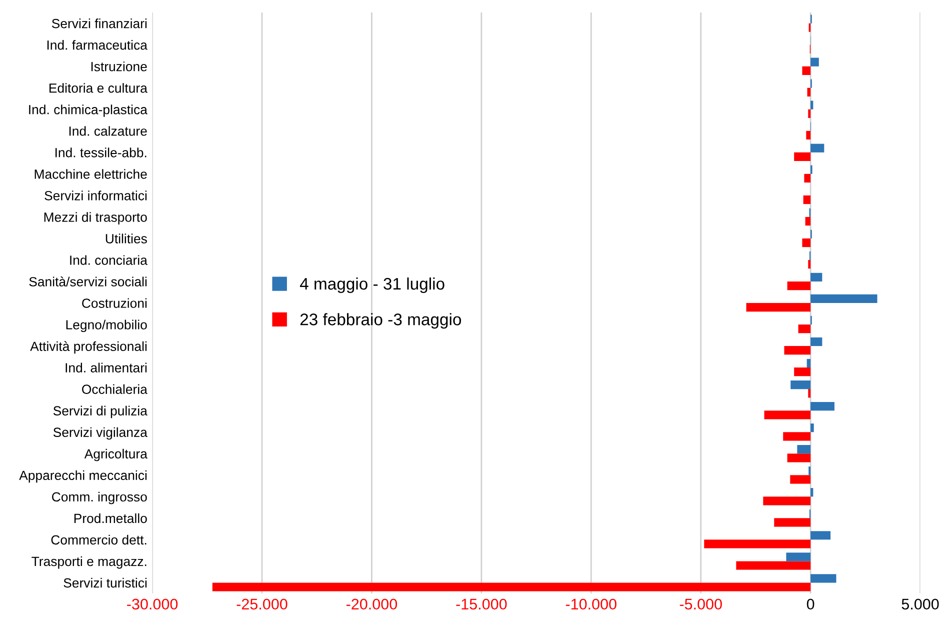  What do you see at coordinates (115, 389) in the screenshot?
I see `y-tick-label: Occhialeria` at bounding box center [115, 389].